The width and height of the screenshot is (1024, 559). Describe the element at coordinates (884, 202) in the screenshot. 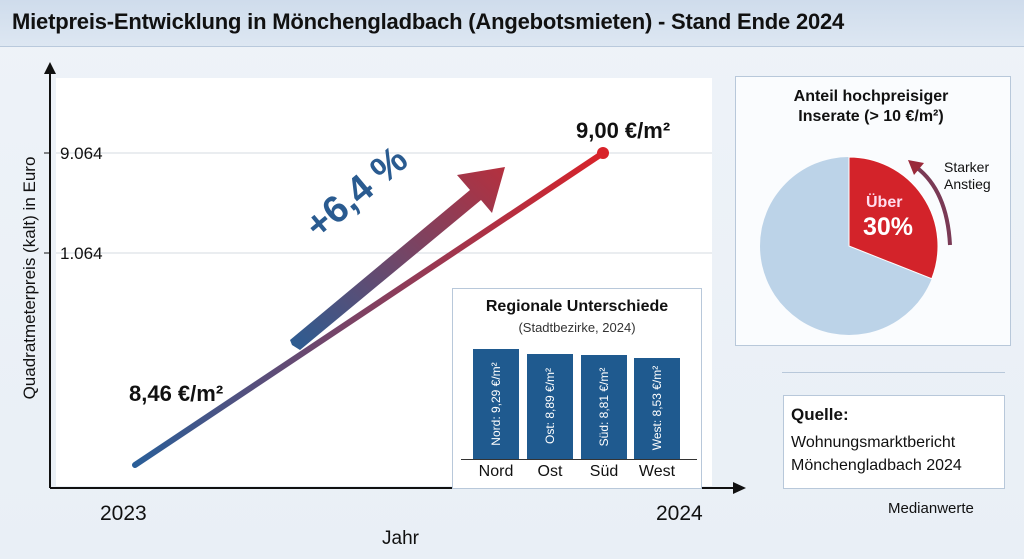

I see `pie-slice-label: Über` at that location.